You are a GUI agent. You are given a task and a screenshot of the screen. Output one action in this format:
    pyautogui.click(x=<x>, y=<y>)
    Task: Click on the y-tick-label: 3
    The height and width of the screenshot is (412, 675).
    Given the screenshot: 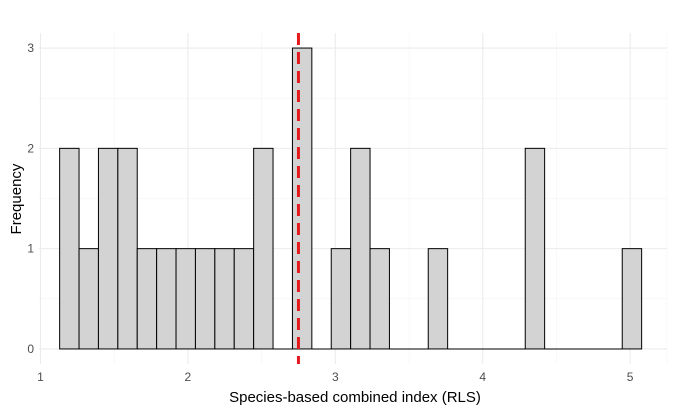 What is the action you would take?
    pyautogui.click(x=30, y=48)
    